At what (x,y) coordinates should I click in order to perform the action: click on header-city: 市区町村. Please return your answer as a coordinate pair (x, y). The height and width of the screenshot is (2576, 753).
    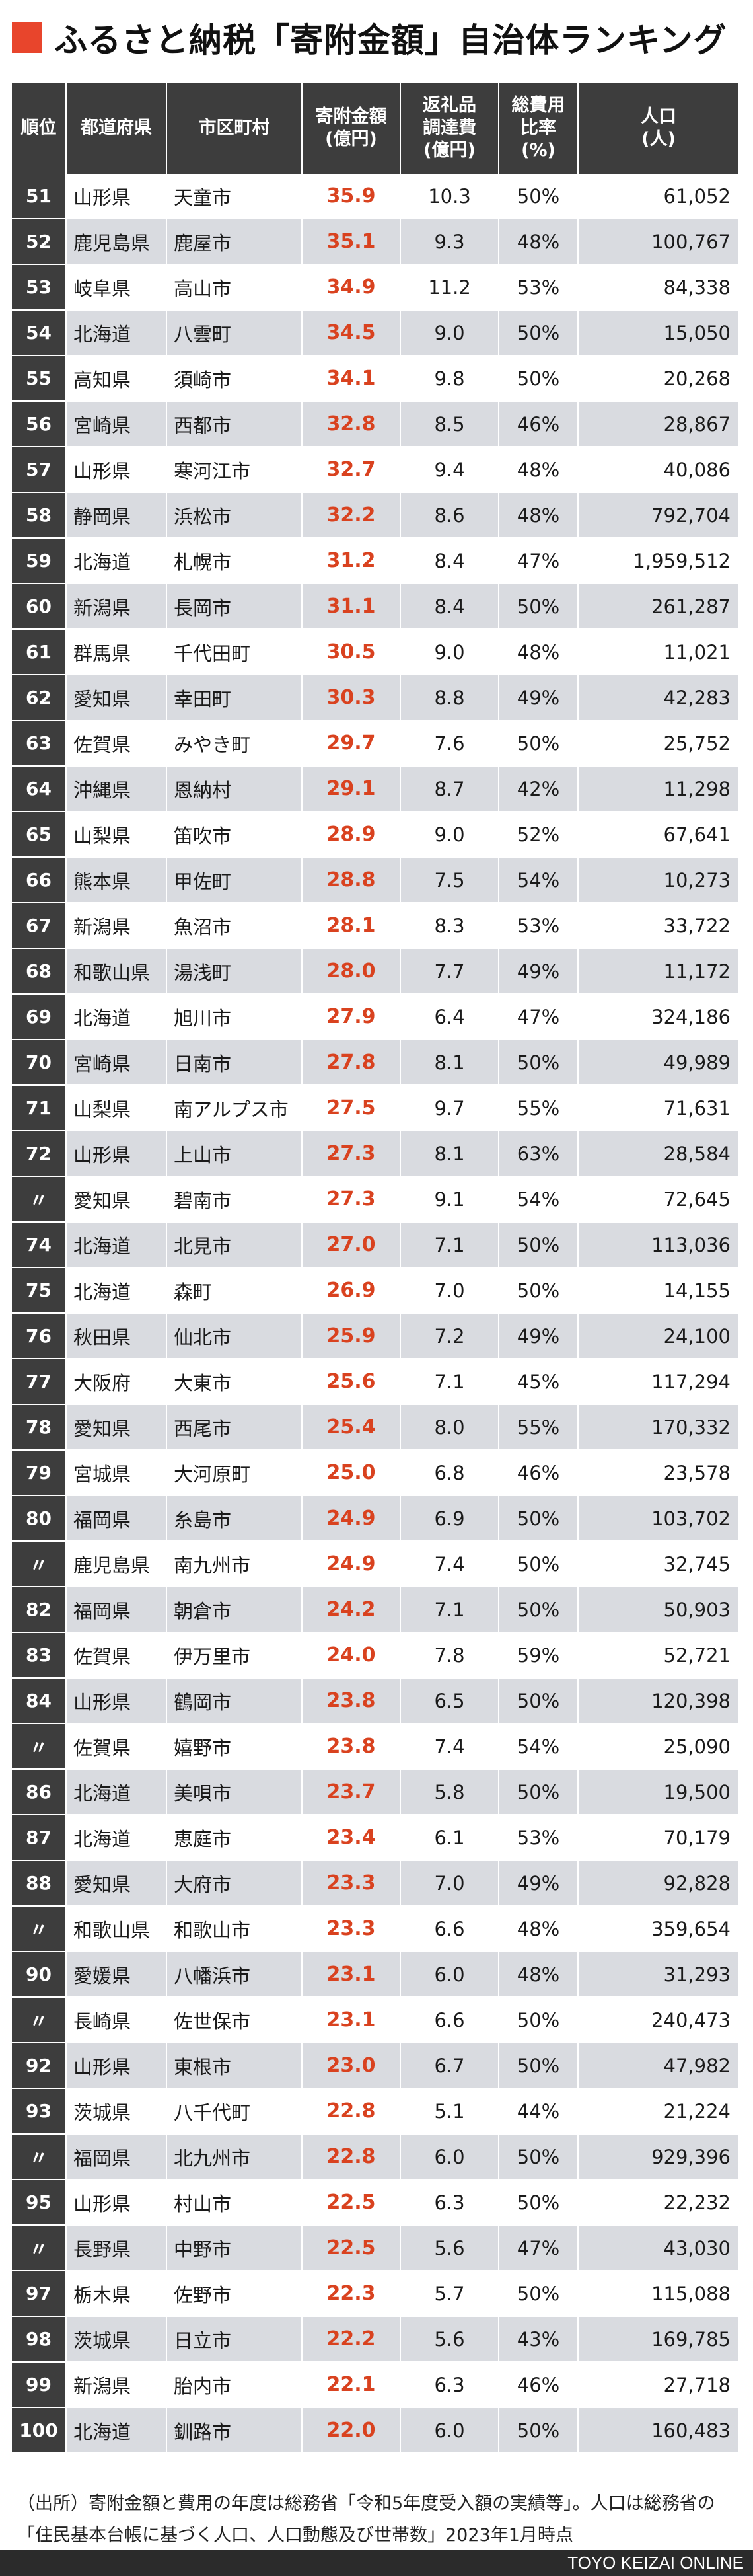
    Looking at the image, I should click on (235, 128).